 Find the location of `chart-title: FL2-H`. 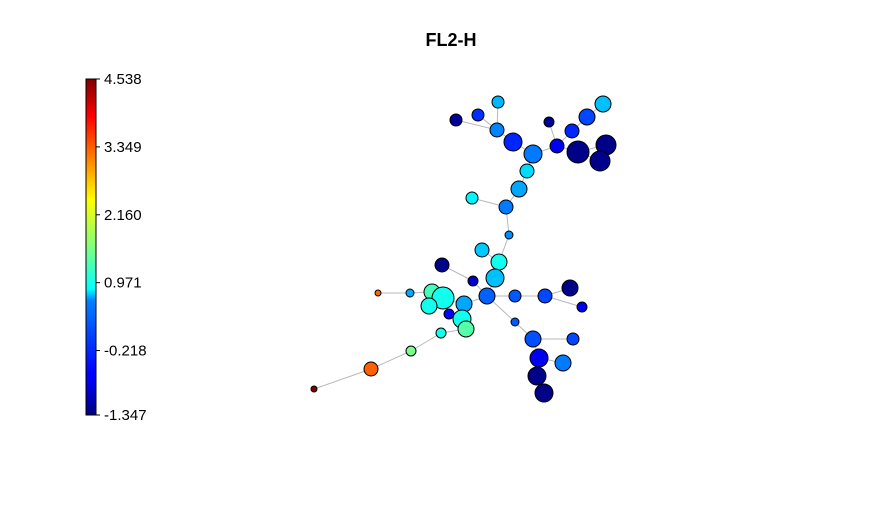

chart-title: FL2-H is located at coordinates (451, 40).